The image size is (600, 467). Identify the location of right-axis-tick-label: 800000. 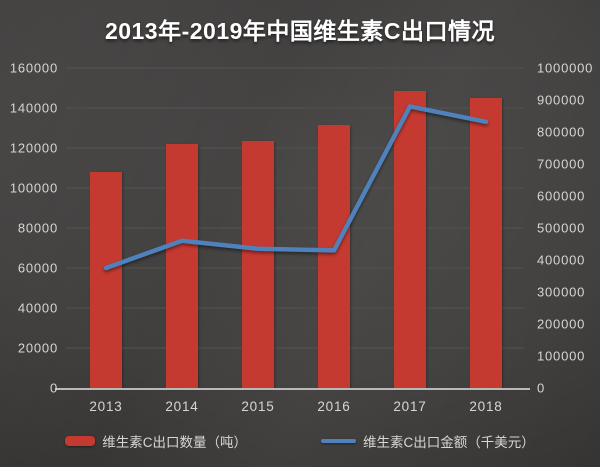
(561, 132).